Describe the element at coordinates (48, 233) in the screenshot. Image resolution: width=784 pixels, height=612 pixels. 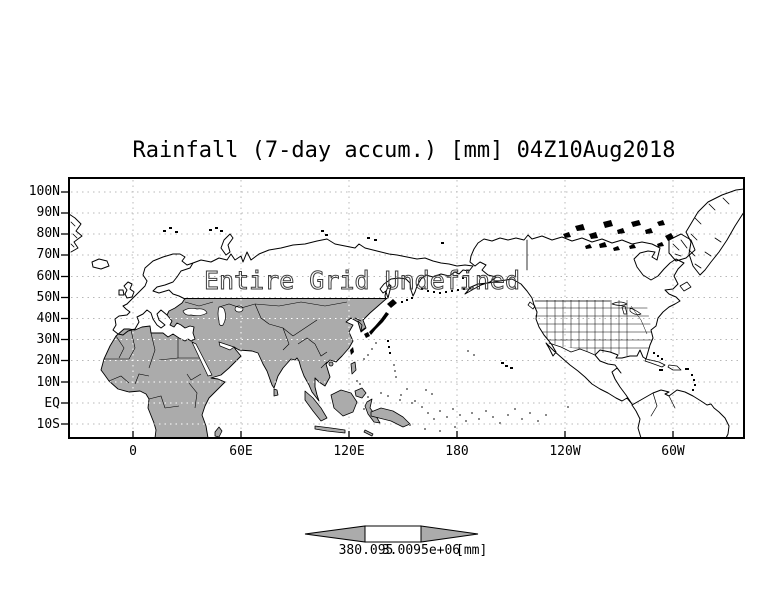
I see `lat-axis-label: 80N` at that location.